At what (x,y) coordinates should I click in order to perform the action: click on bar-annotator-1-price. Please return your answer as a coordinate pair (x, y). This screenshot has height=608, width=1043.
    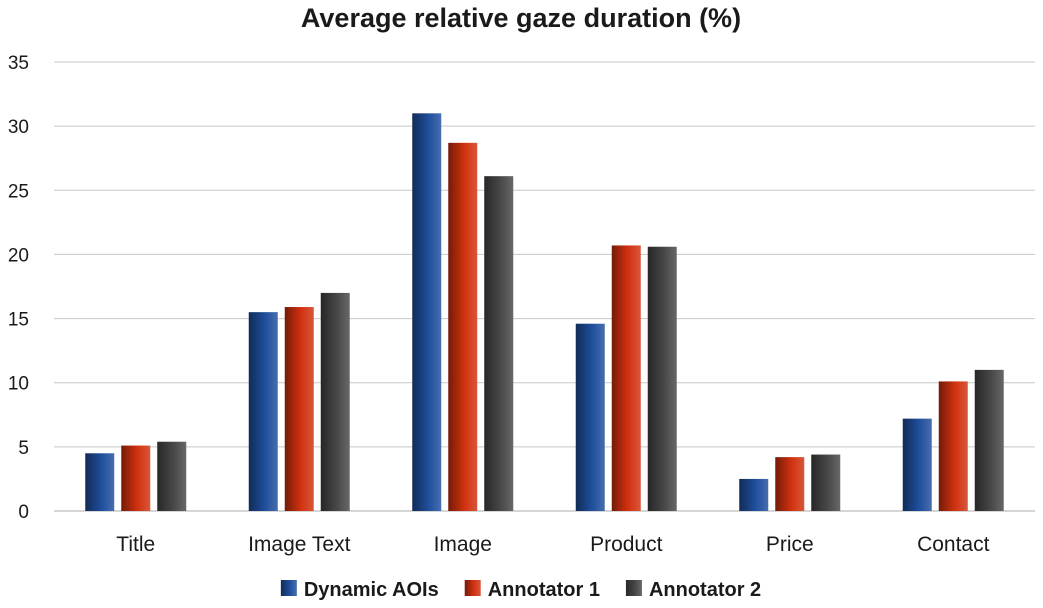
    Looking at the image, I should click on (790, 484).